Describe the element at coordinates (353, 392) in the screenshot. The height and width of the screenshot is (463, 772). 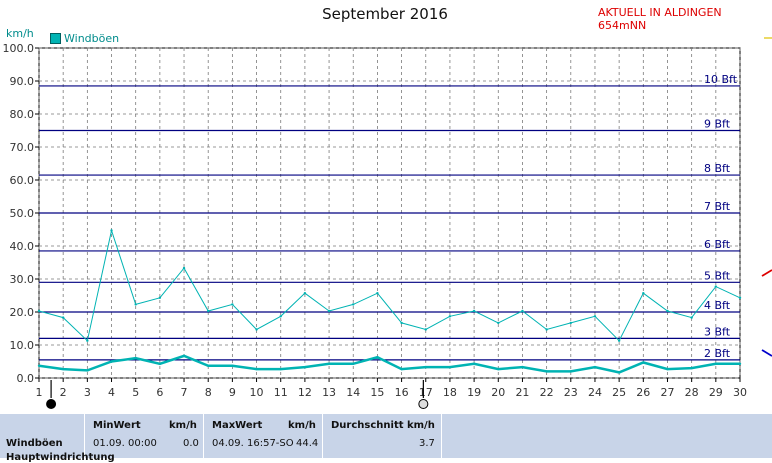
I see `x-tick-label: 14` at that location.